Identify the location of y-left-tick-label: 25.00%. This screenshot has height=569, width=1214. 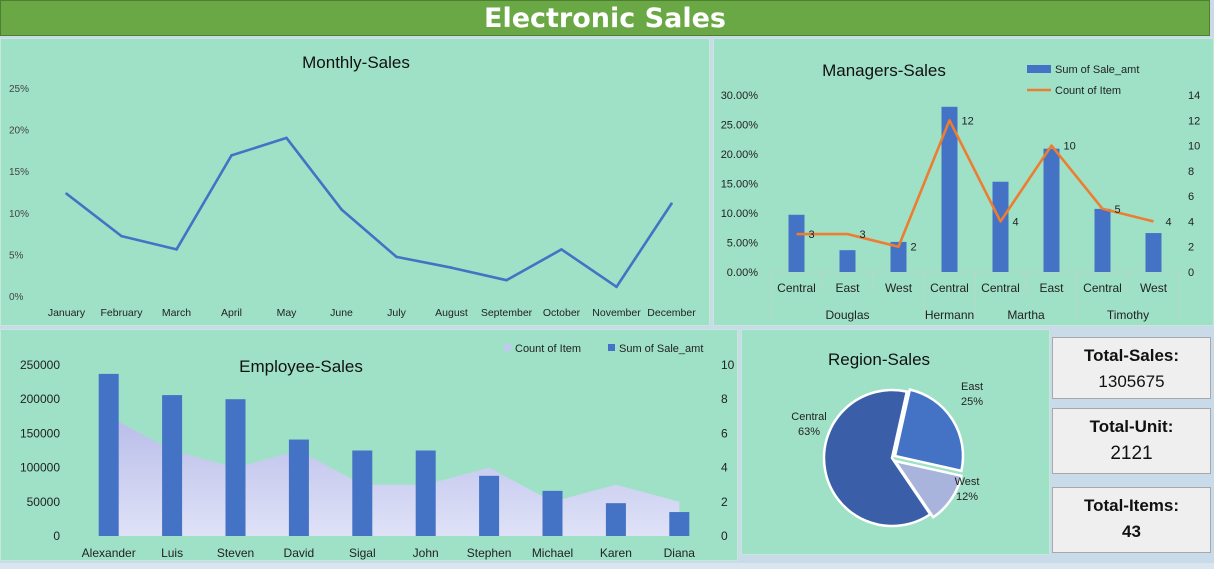
(740, 126).